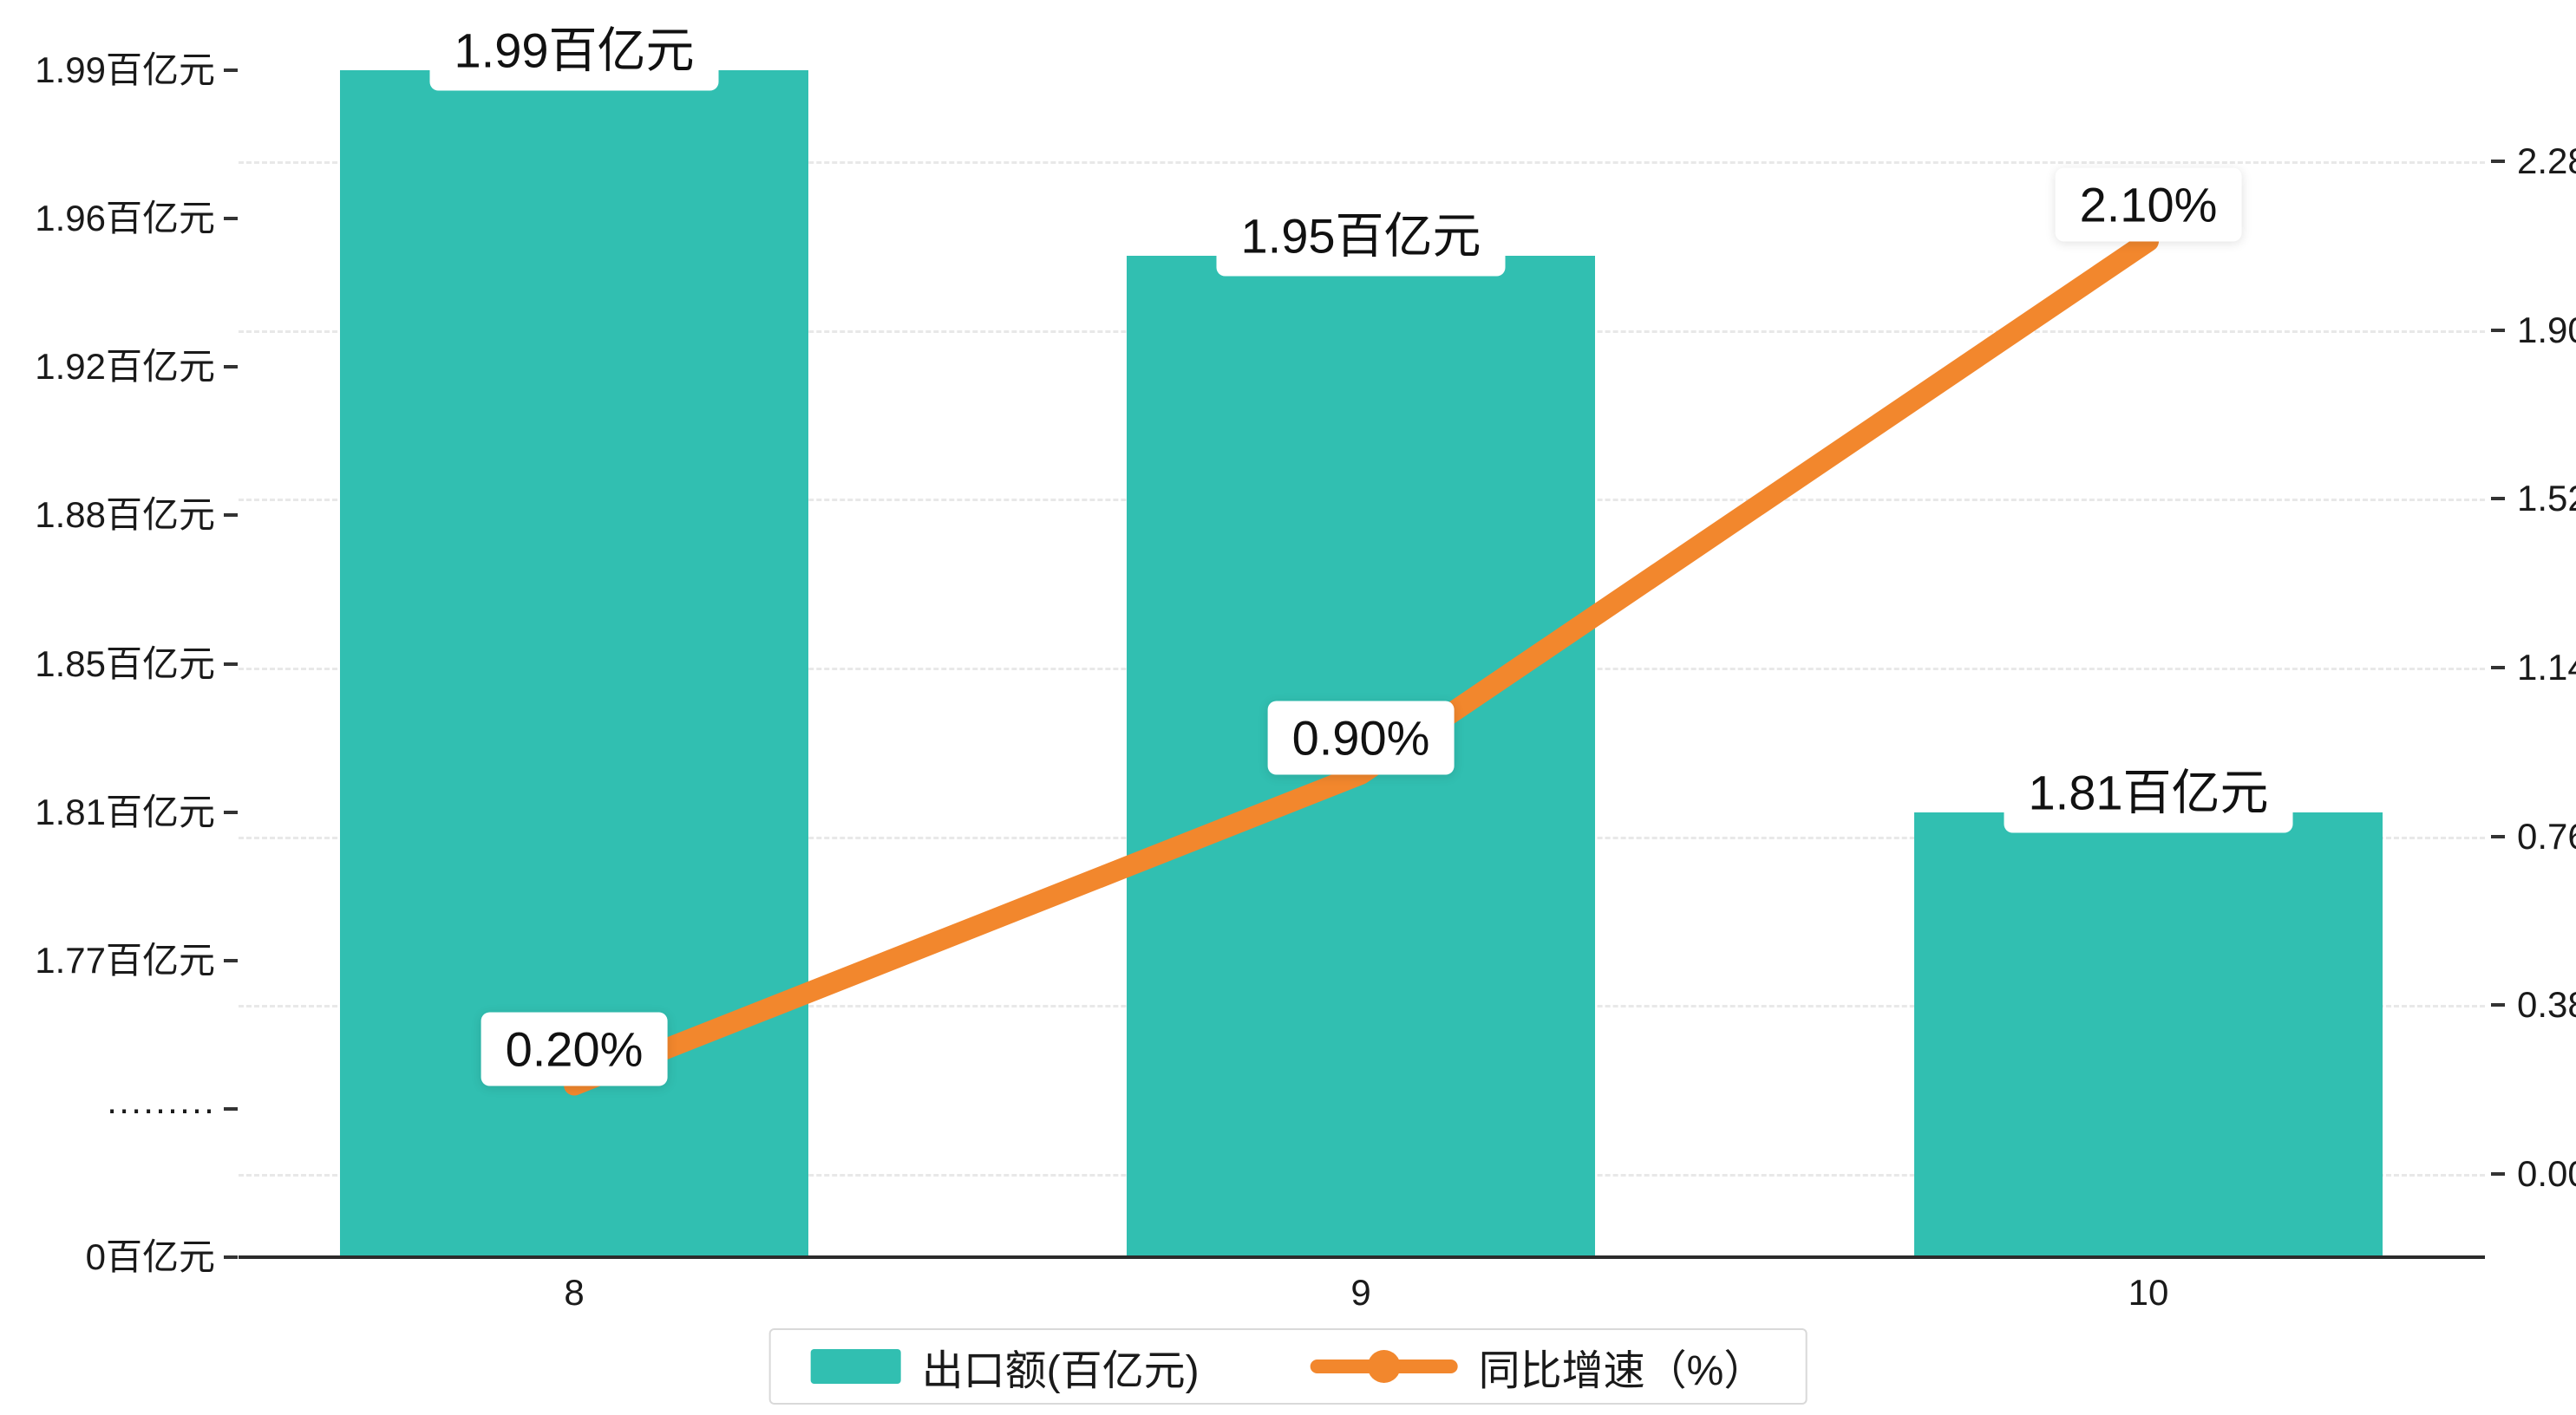 The height and width of the screenshot is (1415, 2576). What do you see at coordinates (2546, 667) in the screenshot?
I see `right-axis-tick-label: 1.14` at bounding box center [2546, 667].